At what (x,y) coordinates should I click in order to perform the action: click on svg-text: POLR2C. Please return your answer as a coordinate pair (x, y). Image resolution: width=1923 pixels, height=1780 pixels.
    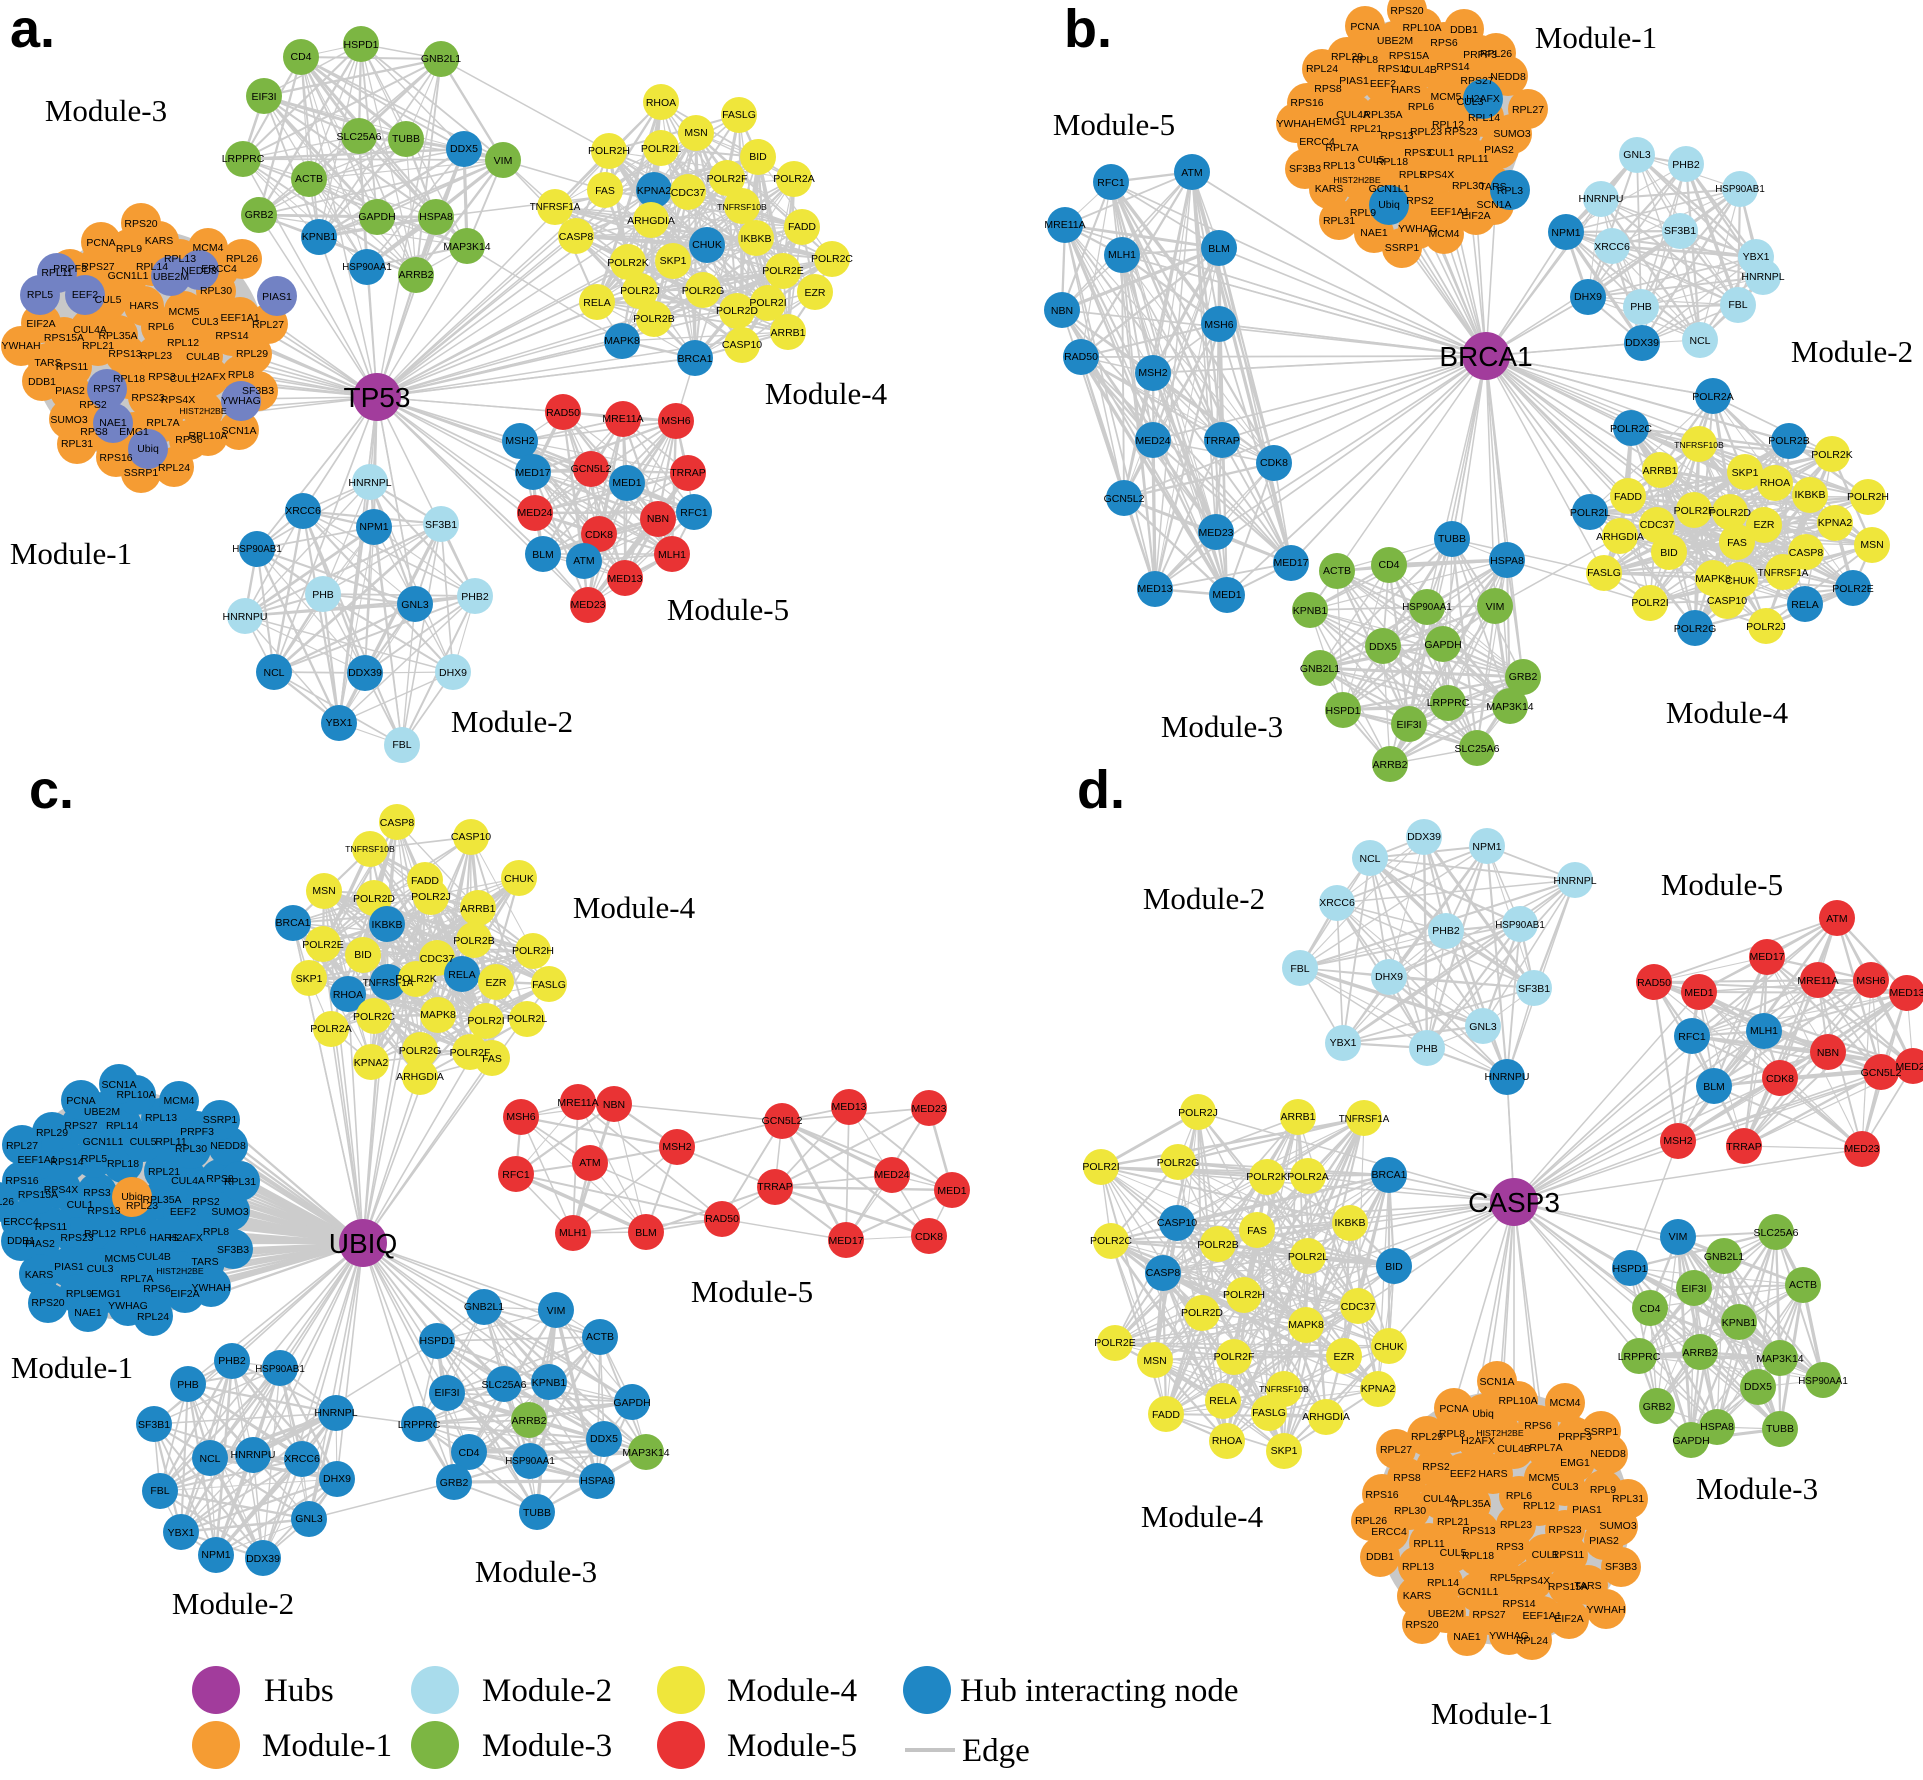
    Looking at the image, I should click on (1631, 429).